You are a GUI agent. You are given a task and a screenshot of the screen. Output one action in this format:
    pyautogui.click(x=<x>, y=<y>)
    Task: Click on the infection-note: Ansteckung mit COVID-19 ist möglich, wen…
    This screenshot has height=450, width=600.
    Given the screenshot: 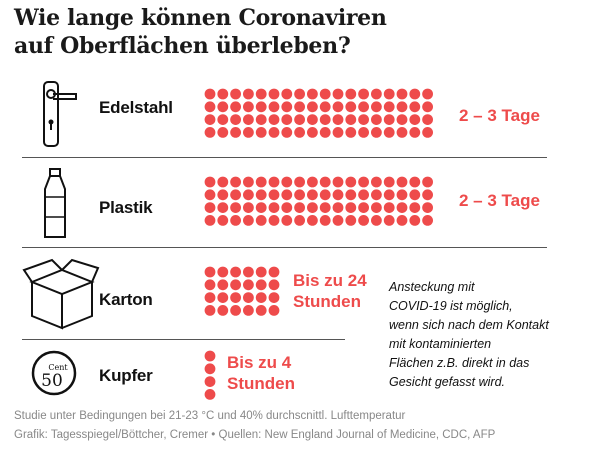 What is the action you would take?
    pyautogui.click(x=469, y=334)
    